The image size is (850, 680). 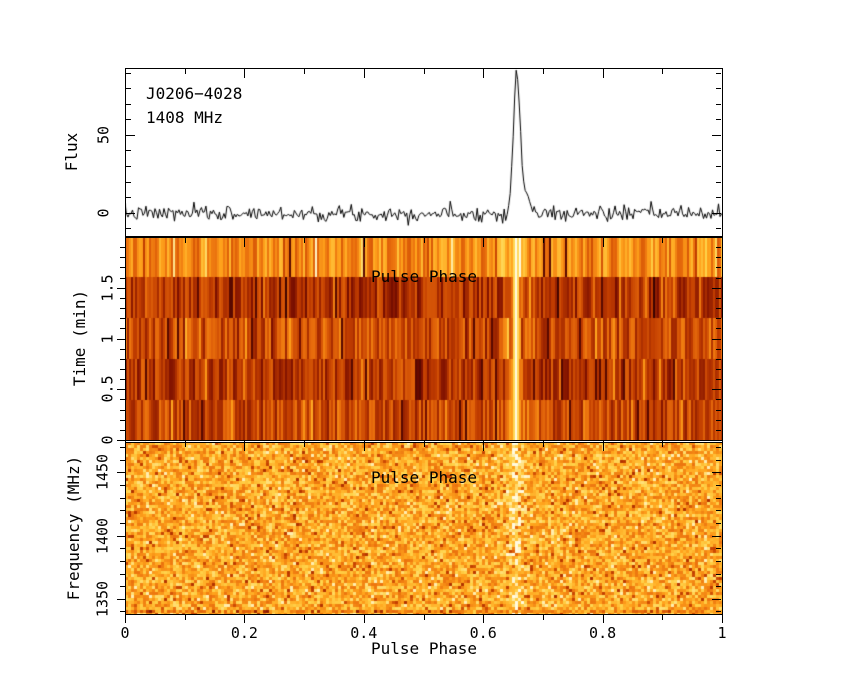 What do you see at coordinates (102, 598) in the screenshot?
I see `frequency-axis-tick-label: 1350` at bounding box center [102, 598].